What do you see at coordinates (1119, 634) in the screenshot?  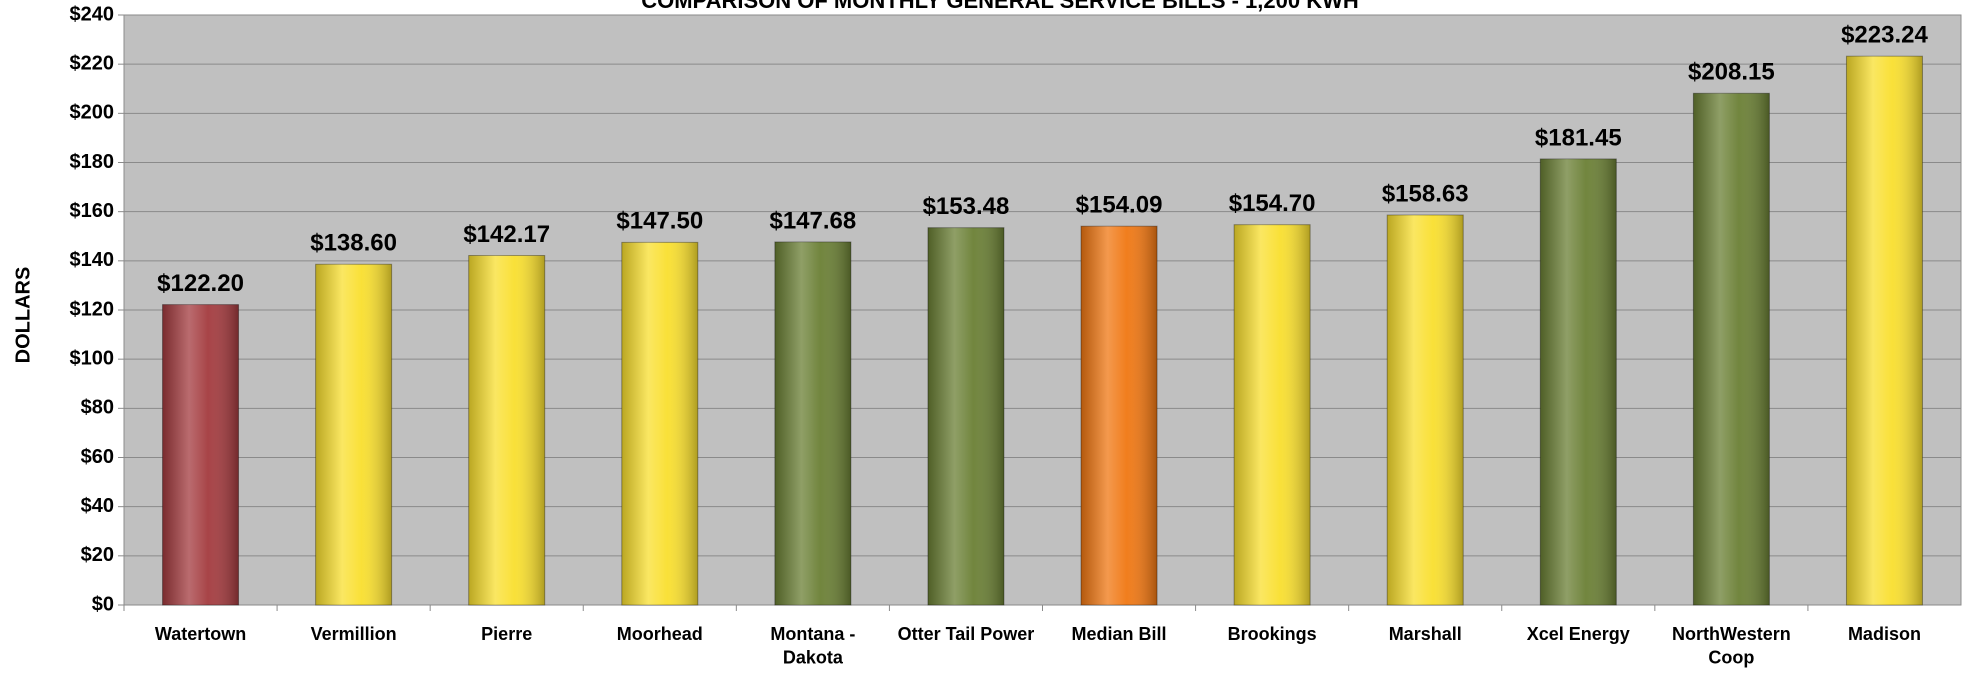 I see `x-tick-label: Median Bill` at bounding box center [1119, 634].